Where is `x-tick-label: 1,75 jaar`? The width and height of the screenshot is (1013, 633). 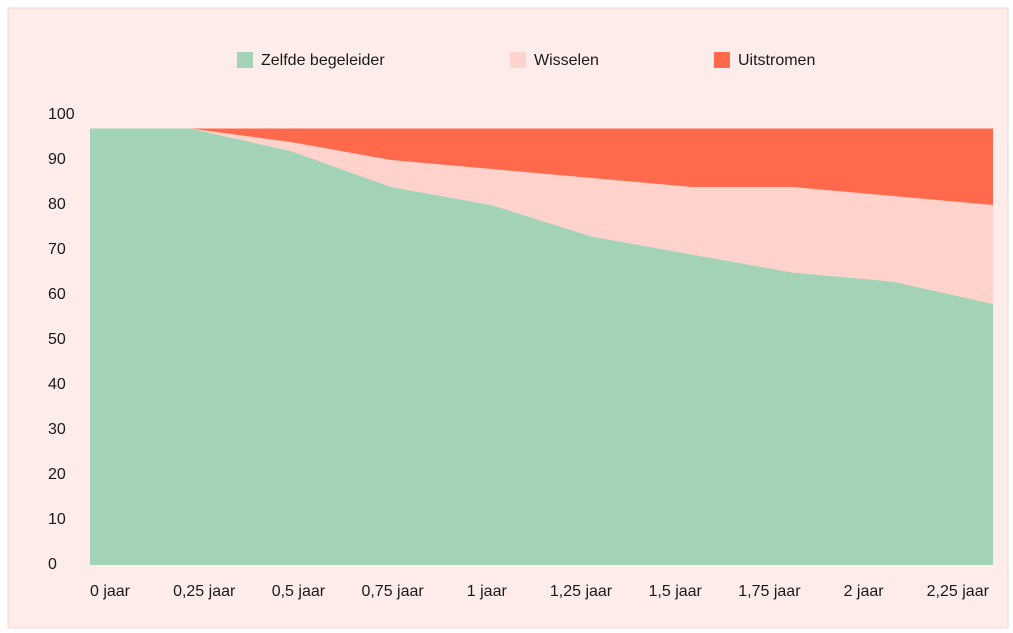 x-tick-label: 1,75 jaar is located at coordinates (769, 591).